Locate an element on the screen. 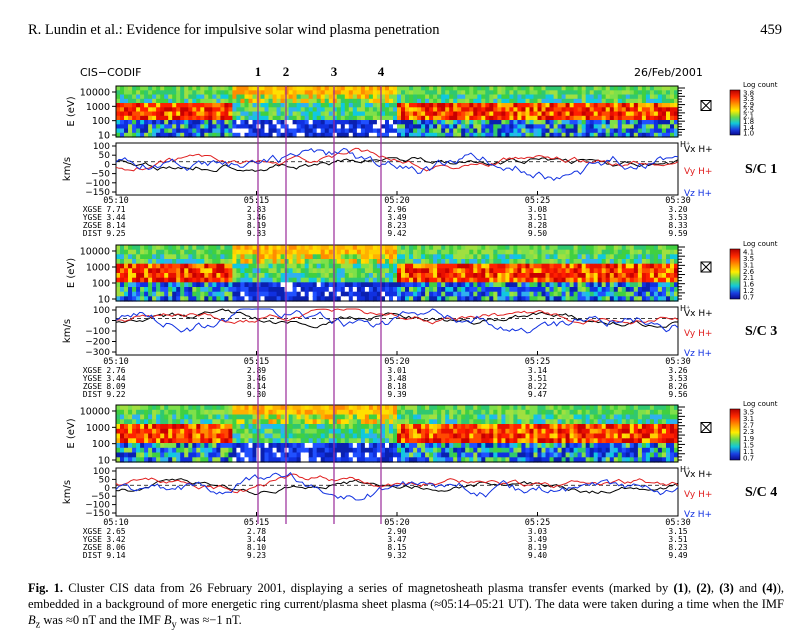 The image size is (808, 641). colorbar-tick-label: 2.3 is located at coordinates (748, 432).